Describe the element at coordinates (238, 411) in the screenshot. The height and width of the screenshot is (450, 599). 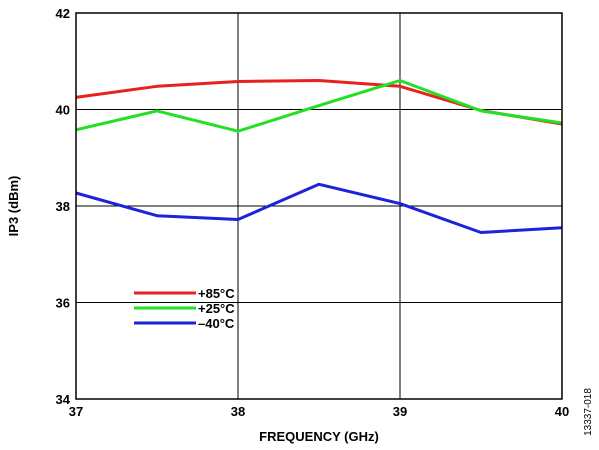
I see `x-tick-label: 38` at that location.